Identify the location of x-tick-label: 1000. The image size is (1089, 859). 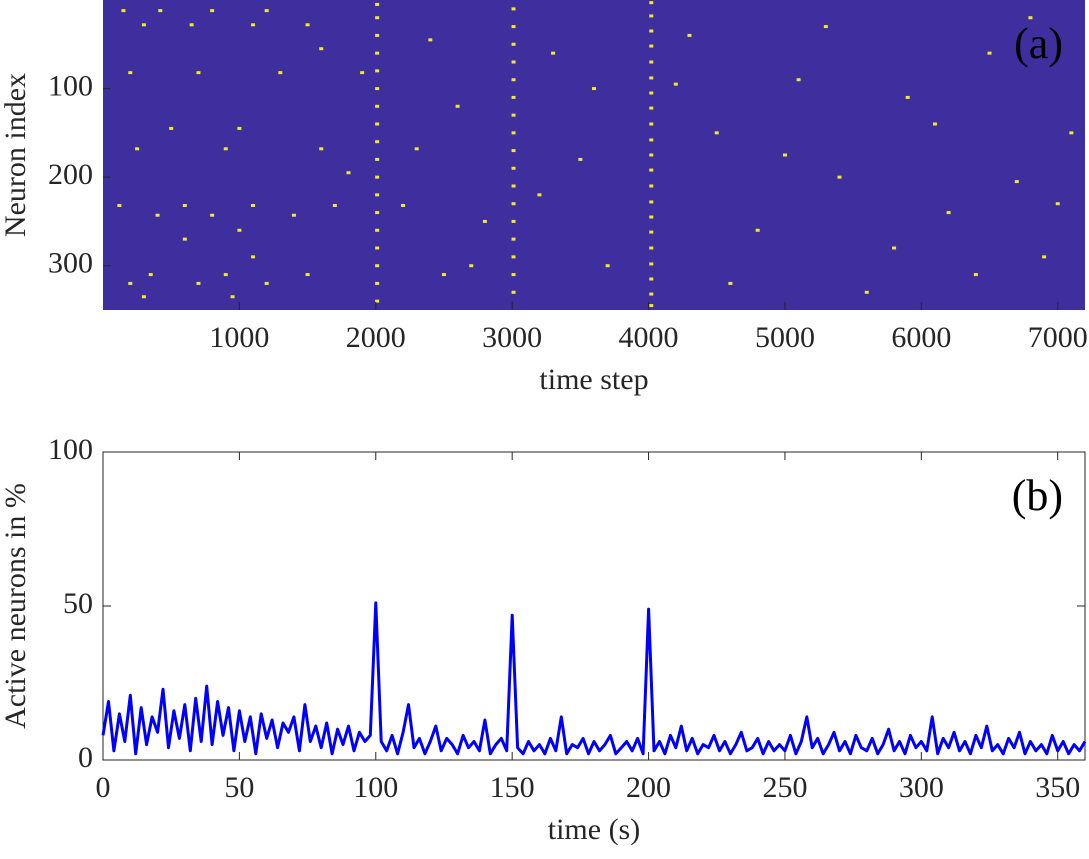
(239, 337).